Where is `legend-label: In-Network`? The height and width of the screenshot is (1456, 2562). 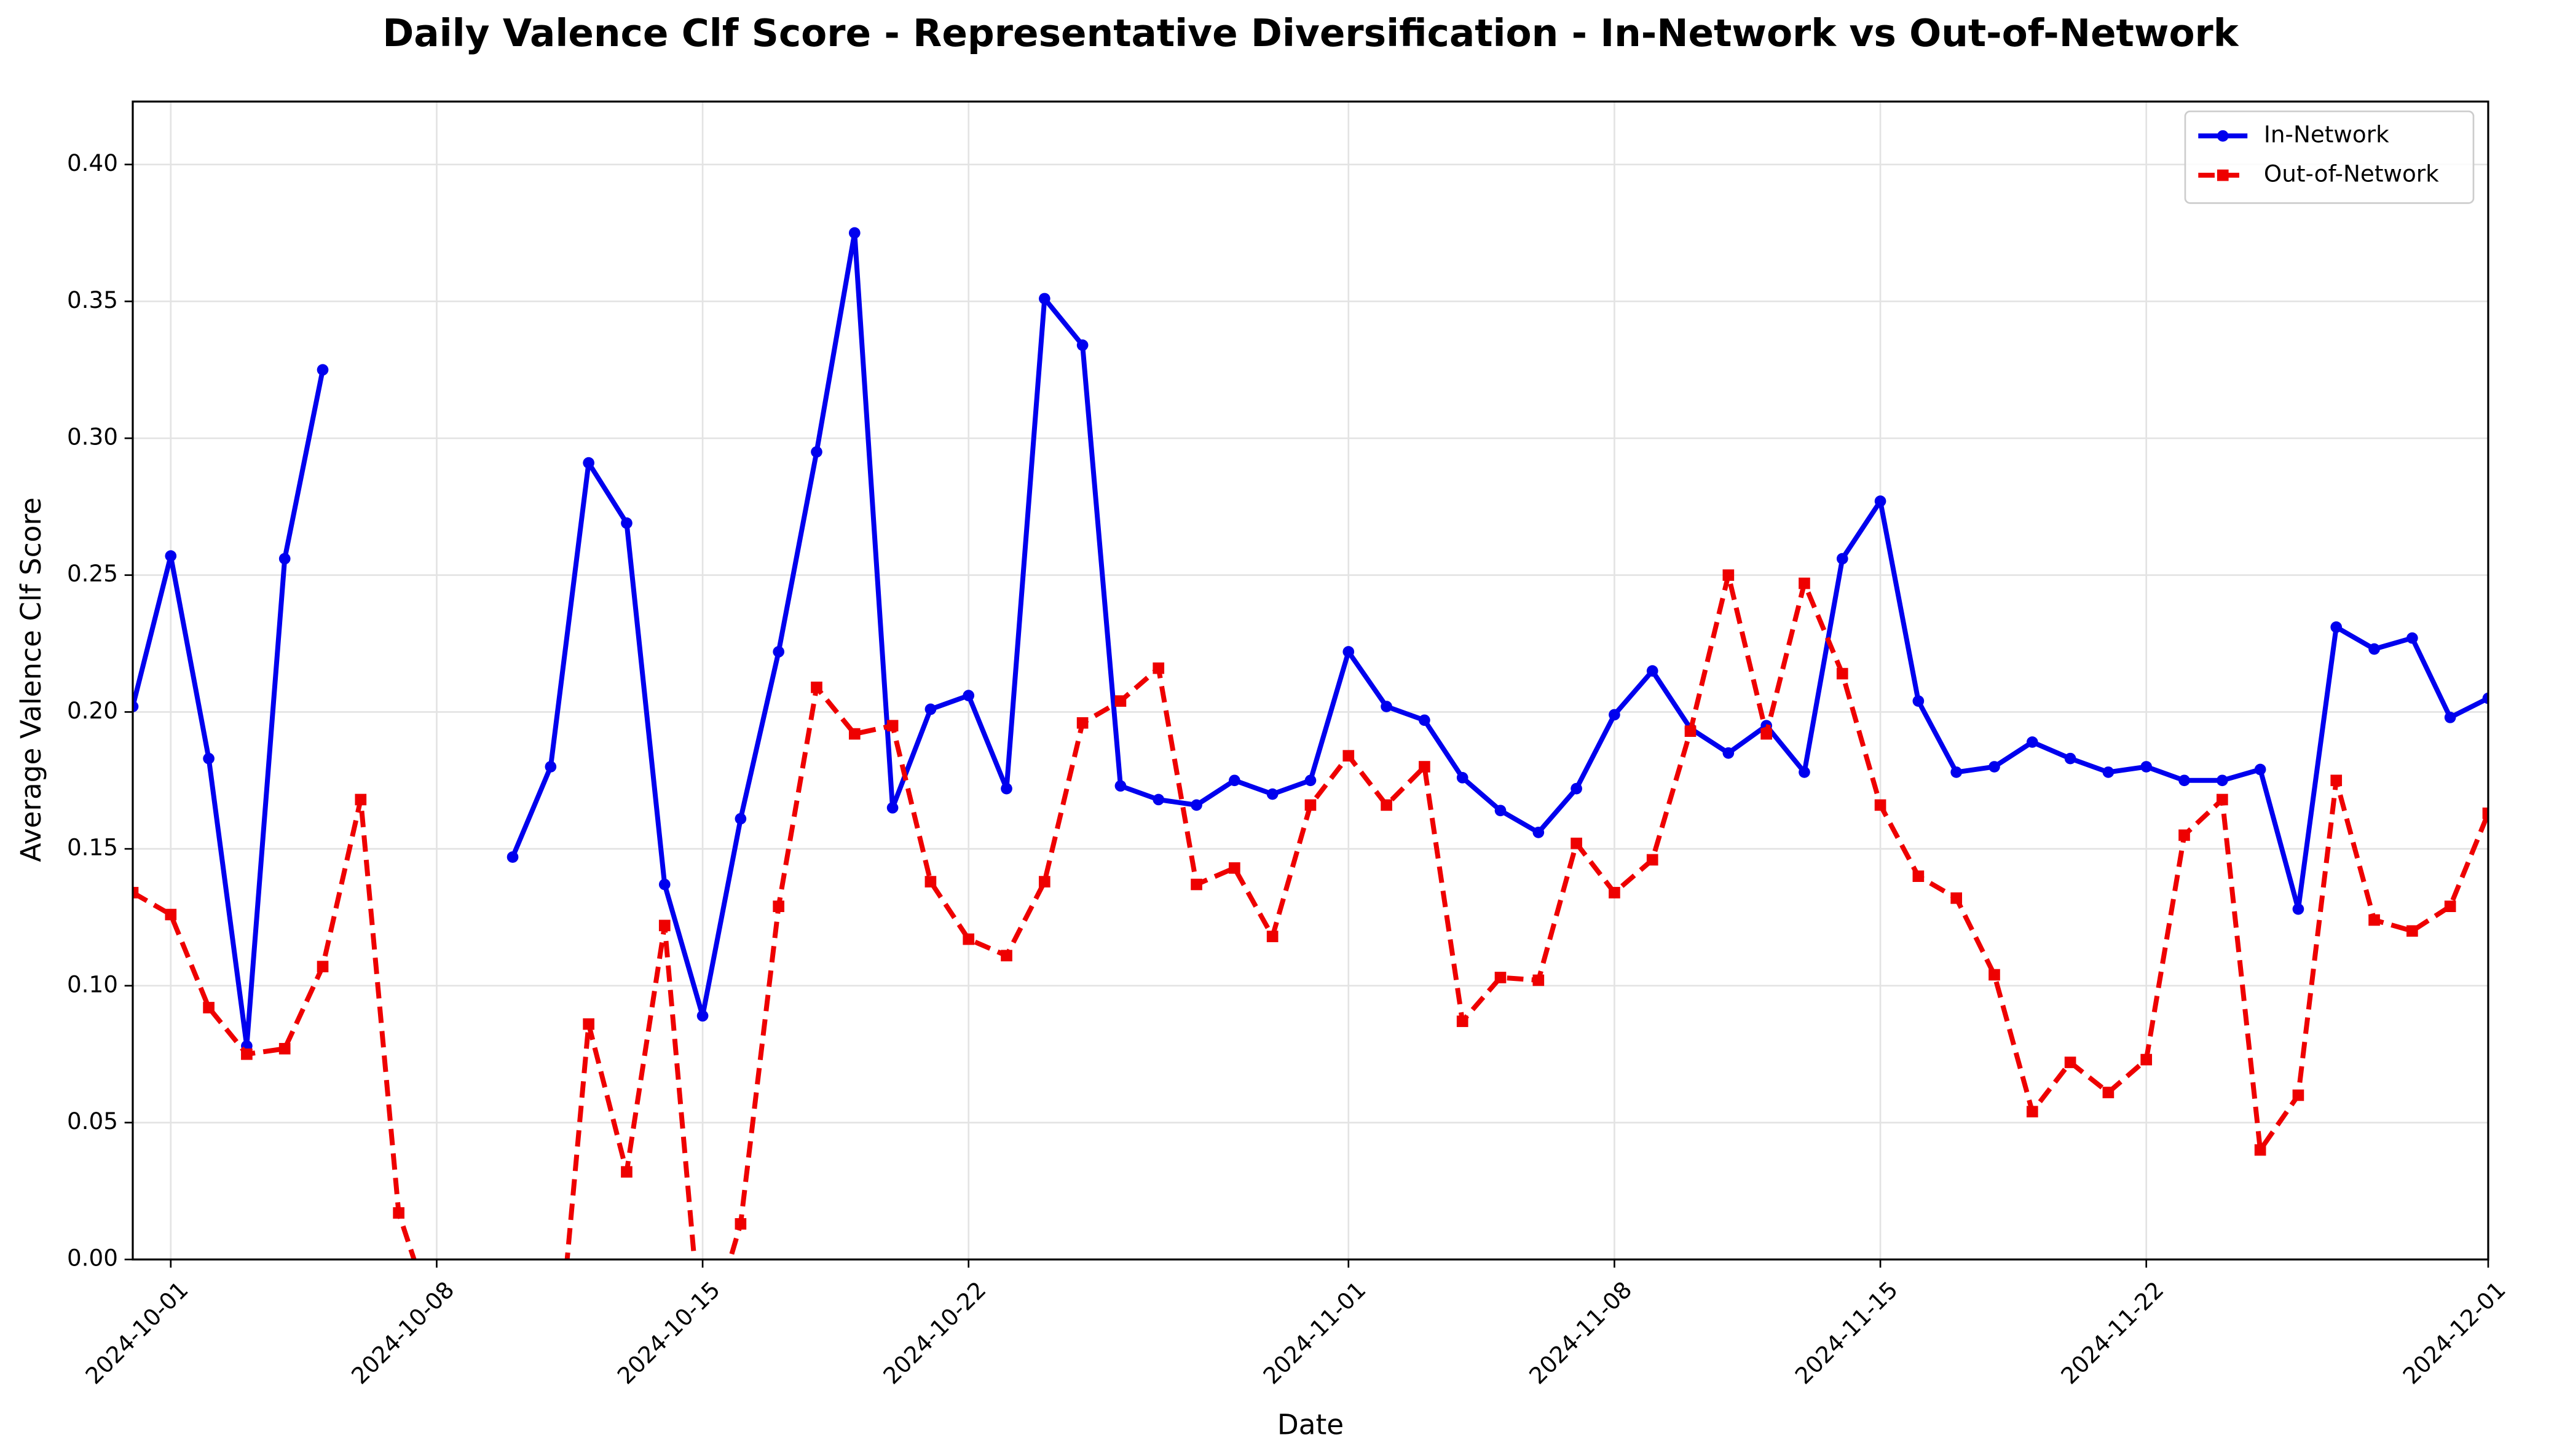 legend-label: In-Network is located at coordinates (2326, 134).